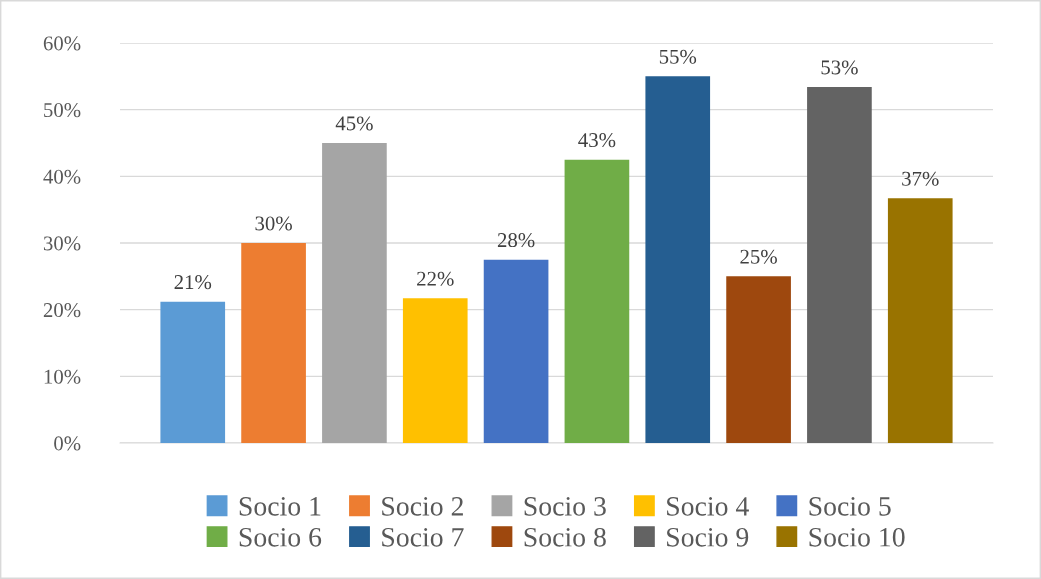  Describe the element at coordinates (62, 110) in the screenshot. I see `y-tick-label: 50%` at that location.